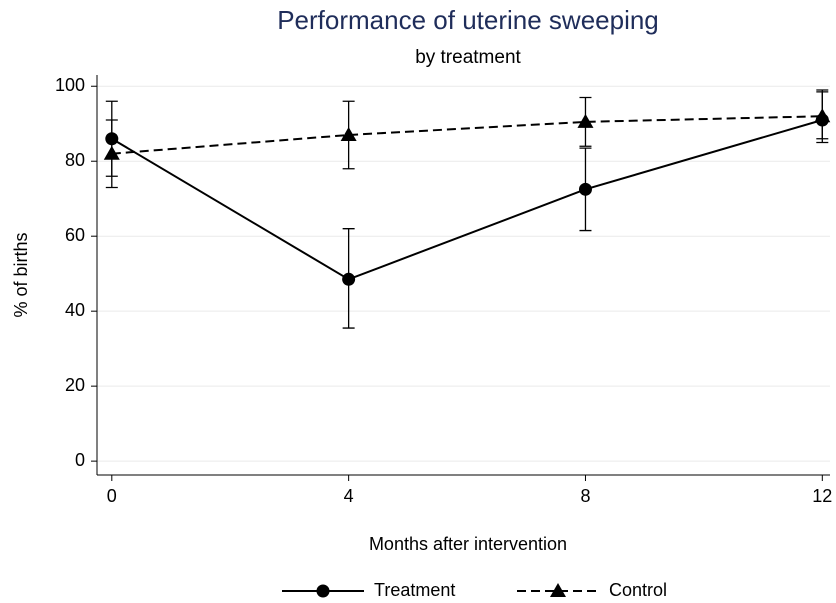 The height and width of the screenshot is (603, 836). I want to click on y-axis-label: % of births, so click(21, 274).